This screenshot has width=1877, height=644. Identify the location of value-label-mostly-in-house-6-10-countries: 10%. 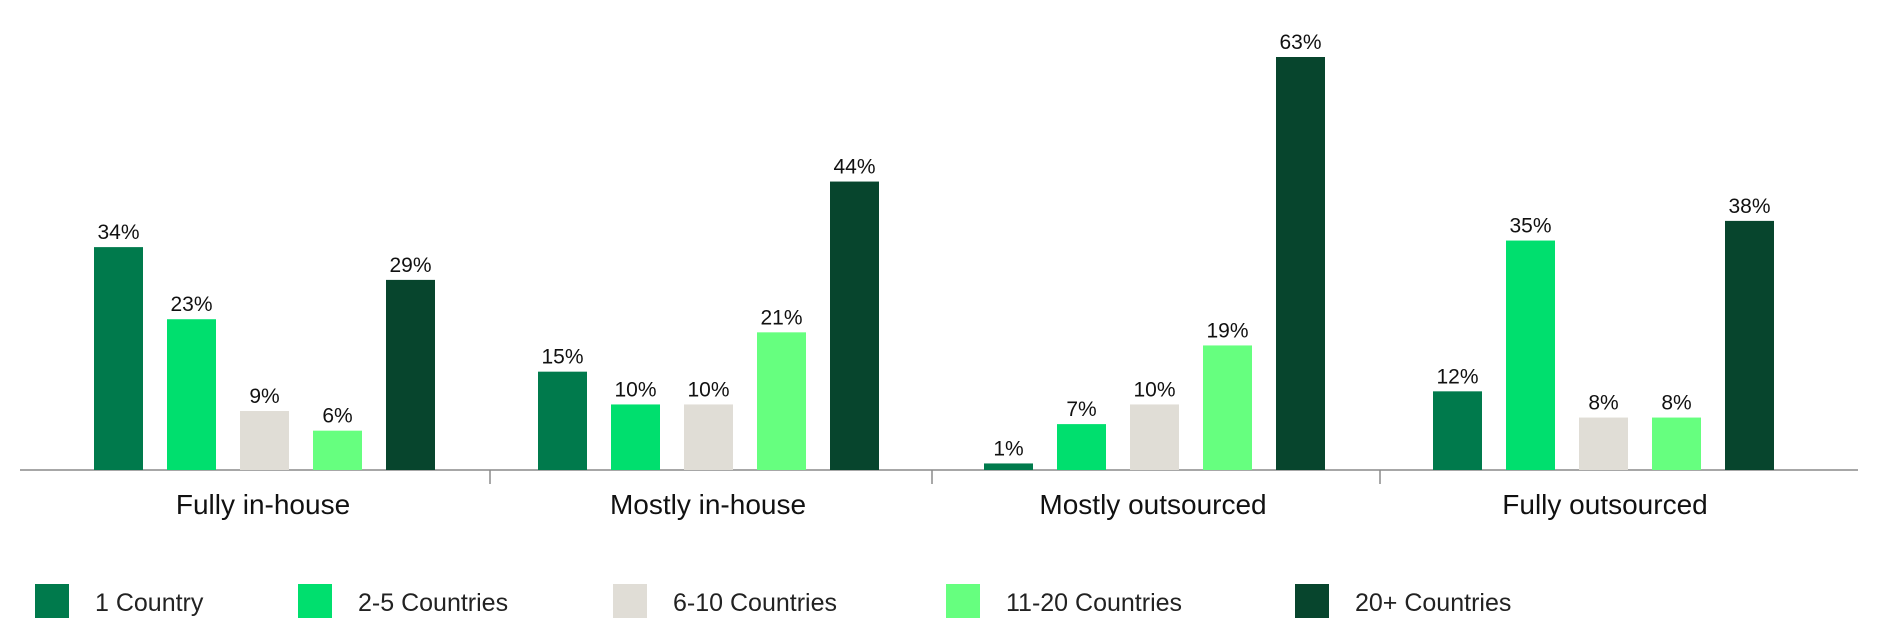
(708, 389).